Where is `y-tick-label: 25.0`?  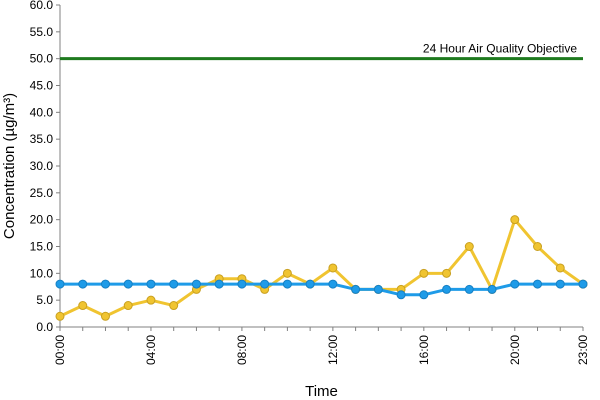
y-tick-label: 25.0 is located at coordinates (42, 193).